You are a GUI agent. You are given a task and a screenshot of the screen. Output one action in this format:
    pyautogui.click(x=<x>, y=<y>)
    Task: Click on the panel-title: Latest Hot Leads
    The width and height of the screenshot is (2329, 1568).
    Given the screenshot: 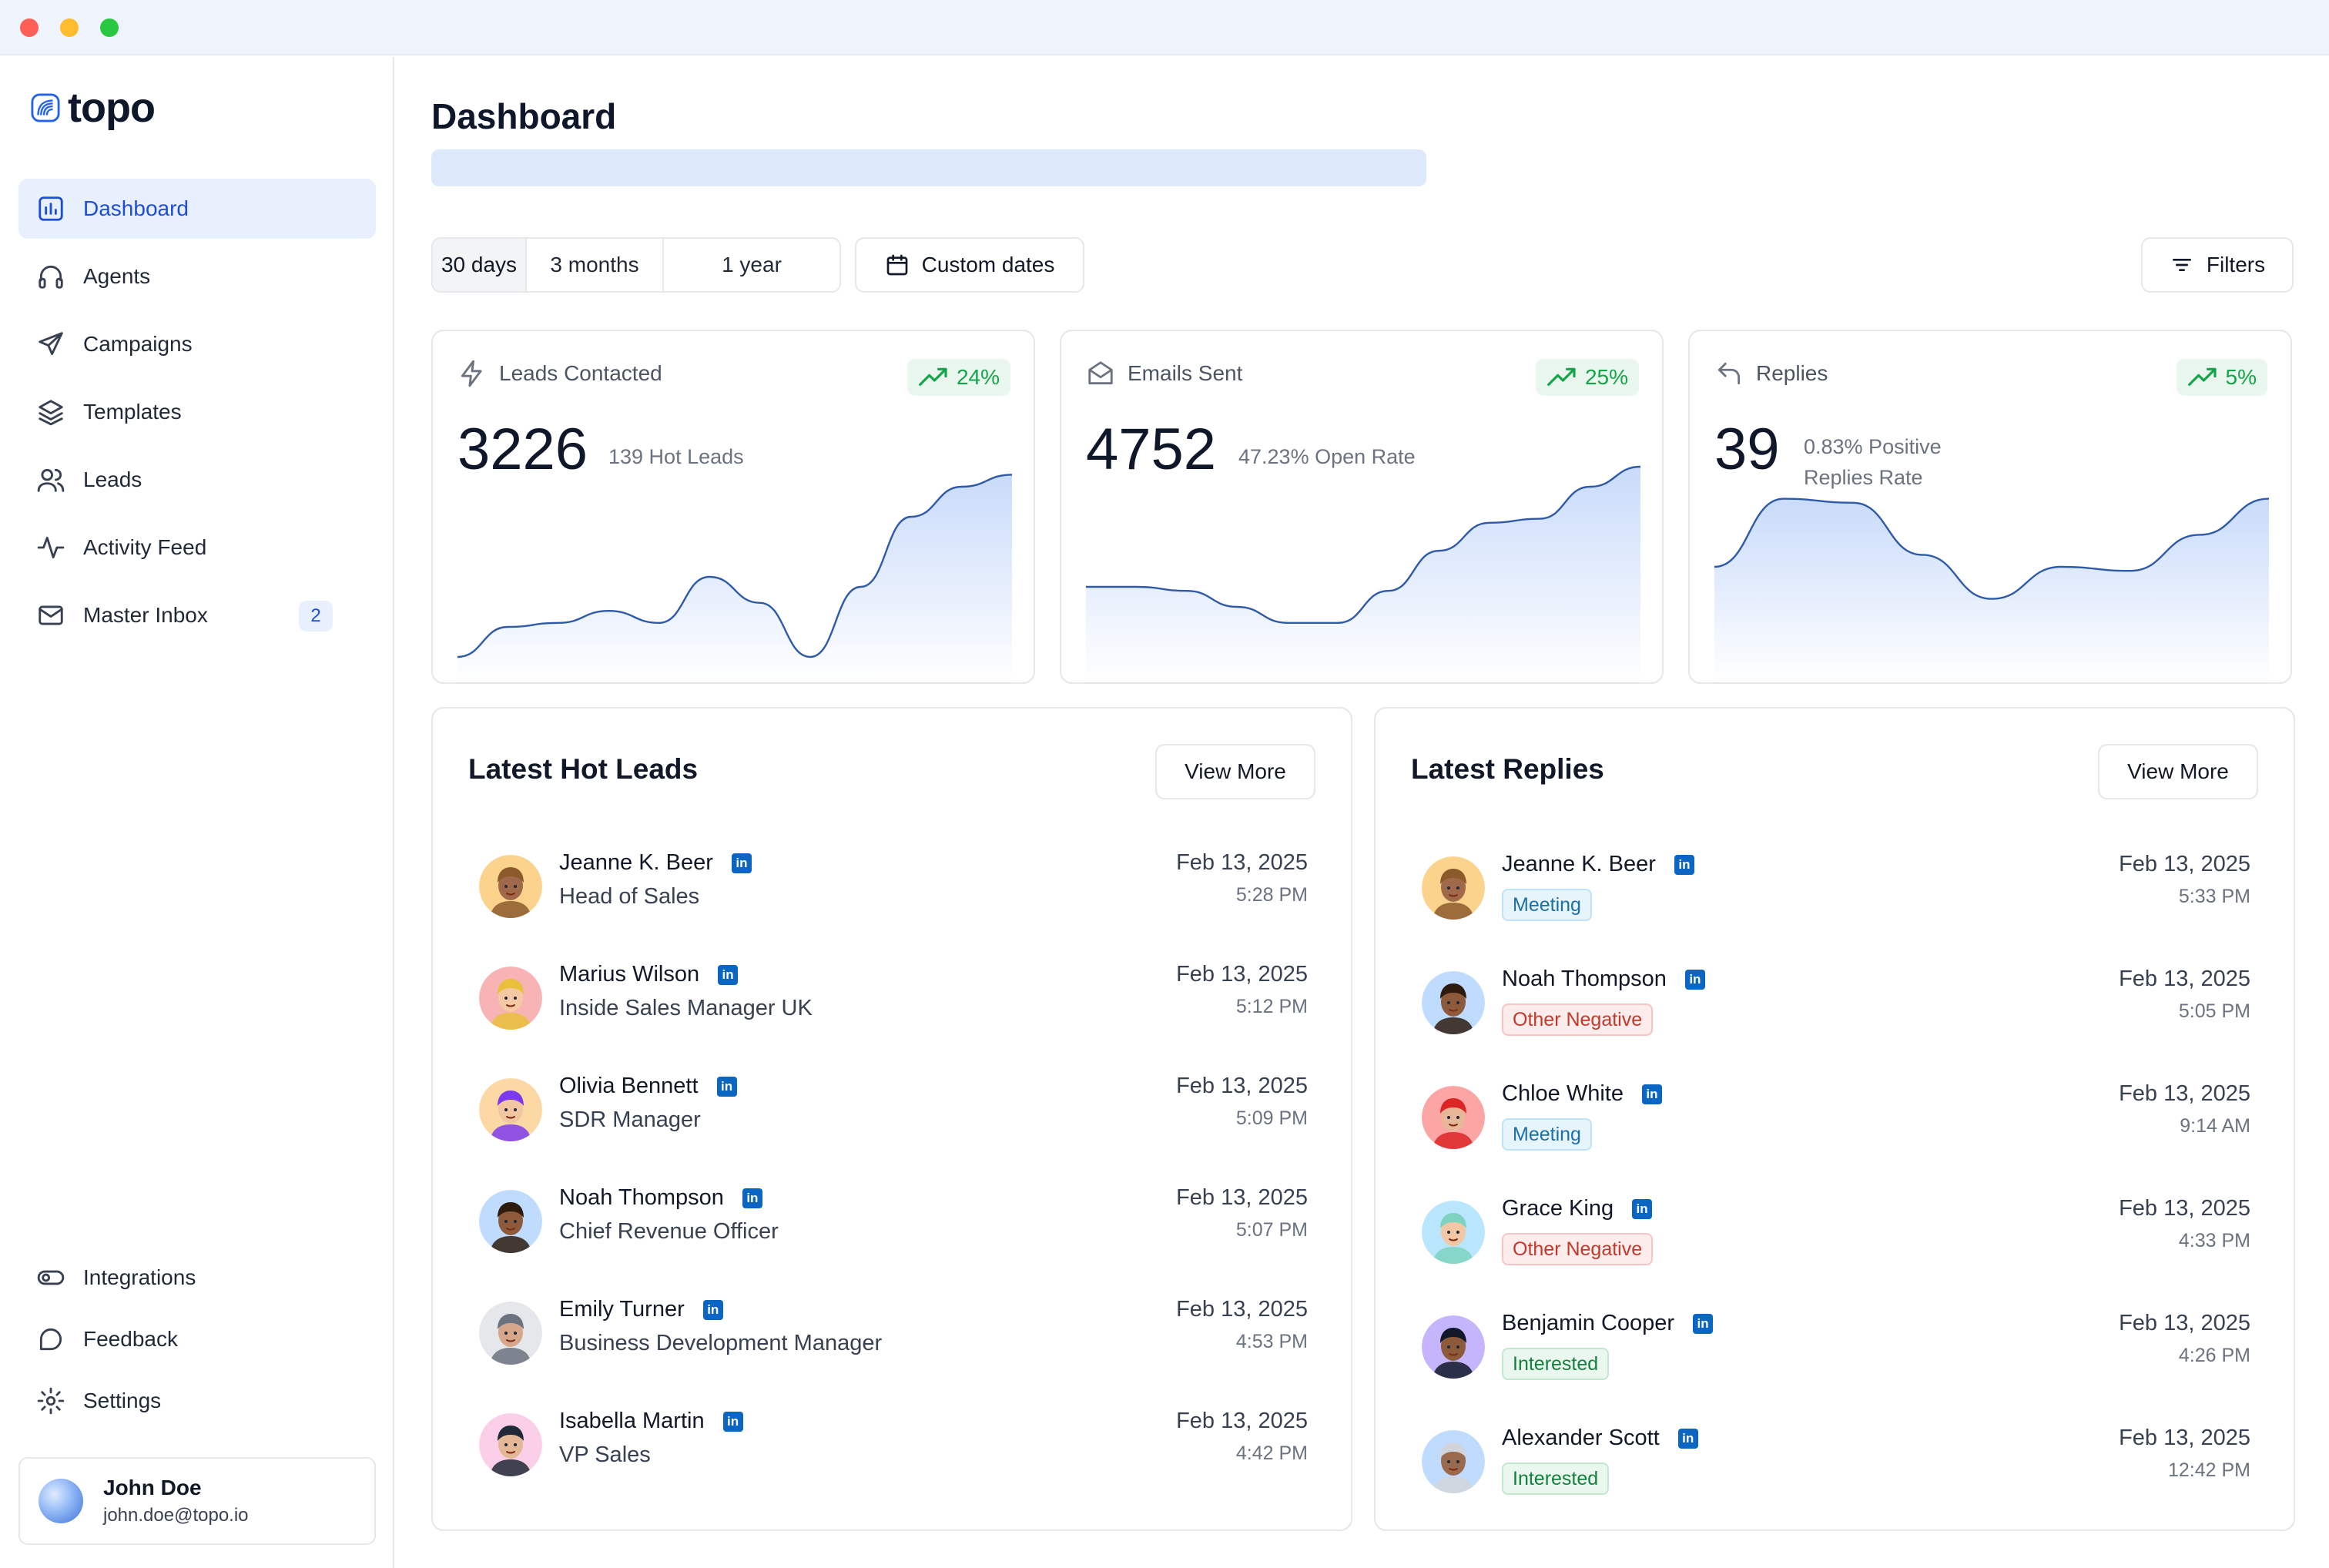 What is the action you would take?
    pyautogui.click(x=583, y=769)
    